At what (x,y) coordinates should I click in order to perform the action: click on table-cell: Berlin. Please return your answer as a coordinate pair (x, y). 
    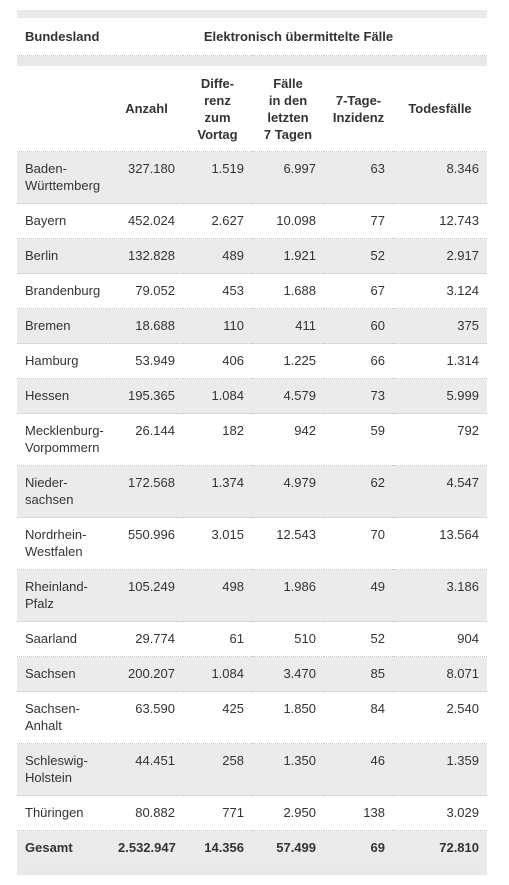
    Looking at the image, I should click on (63, 256).